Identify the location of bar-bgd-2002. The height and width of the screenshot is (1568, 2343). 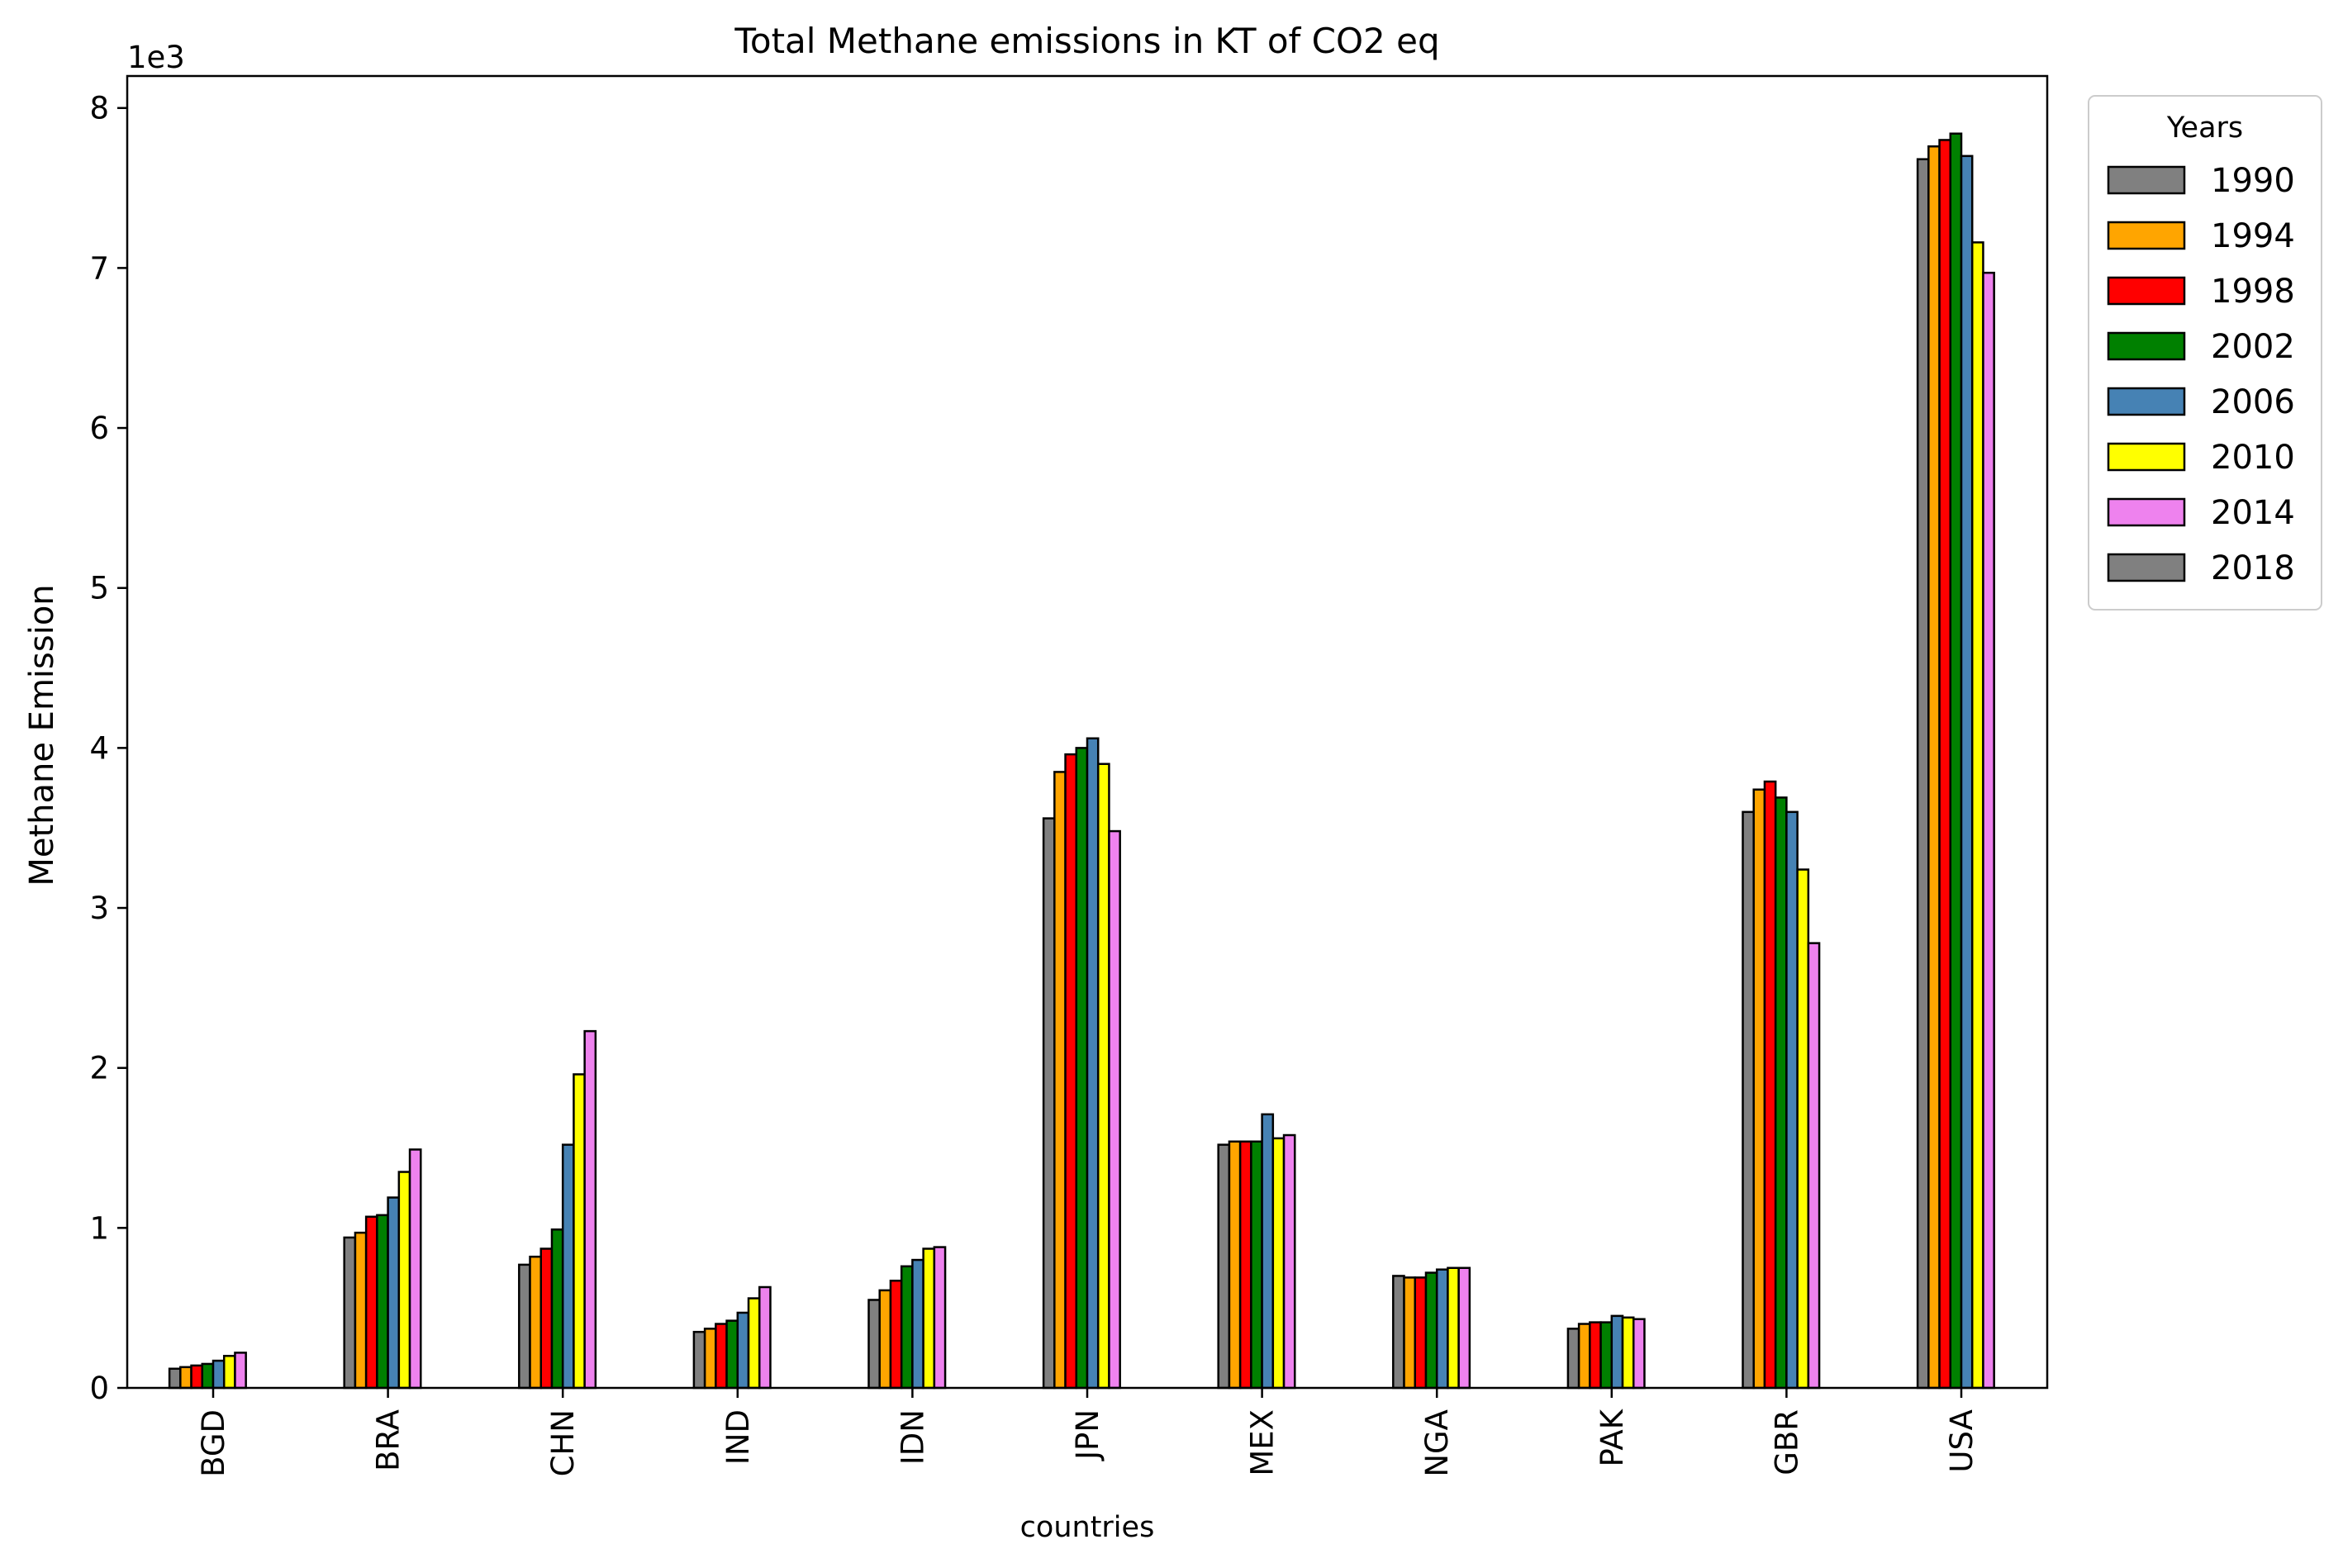
(208, 1376).